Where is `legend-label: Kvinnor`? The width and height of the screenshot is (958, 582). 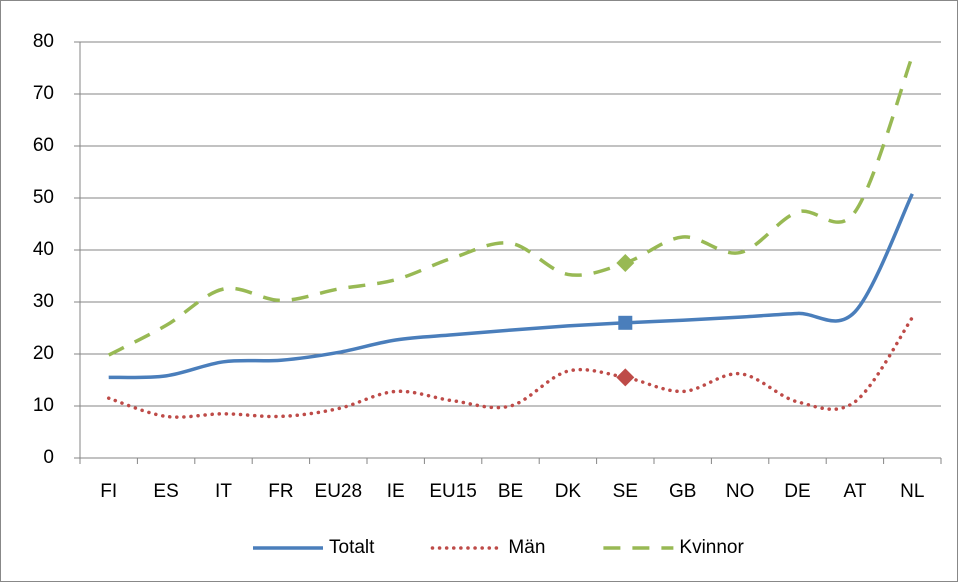 legend-label: Kvinnor is located at coordinates (711, 547).